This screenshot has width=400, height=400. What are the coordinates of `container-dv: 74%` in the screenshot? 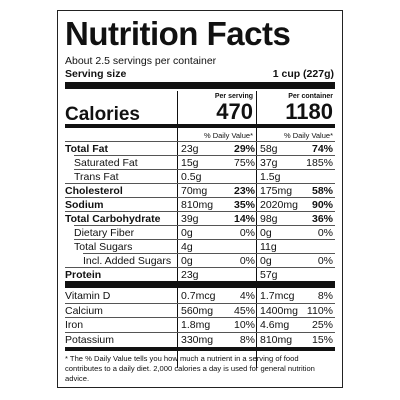 It's located at (322, 149).